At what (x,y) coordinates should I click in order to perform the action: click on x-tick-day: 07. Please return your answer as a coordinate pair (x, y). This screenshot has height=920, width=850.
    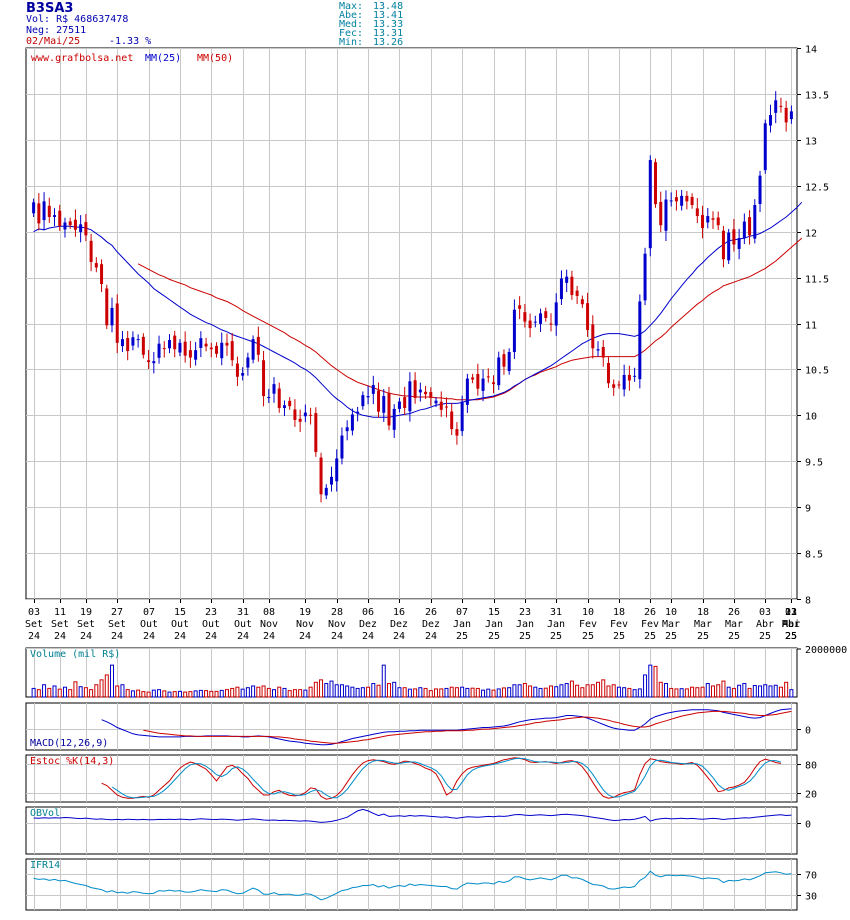
    Looking at the image, I should click on (149, 612).